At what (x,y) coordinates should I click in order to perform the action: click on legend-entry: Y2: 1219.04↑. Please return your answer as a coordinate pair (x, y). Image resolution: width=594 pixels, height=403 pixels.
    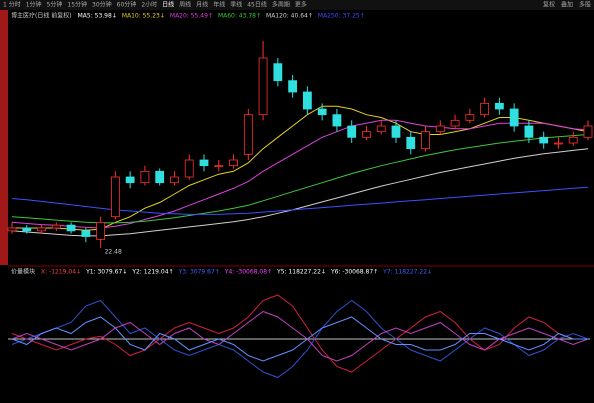
    Looking at the image, I should click on (152, 272).